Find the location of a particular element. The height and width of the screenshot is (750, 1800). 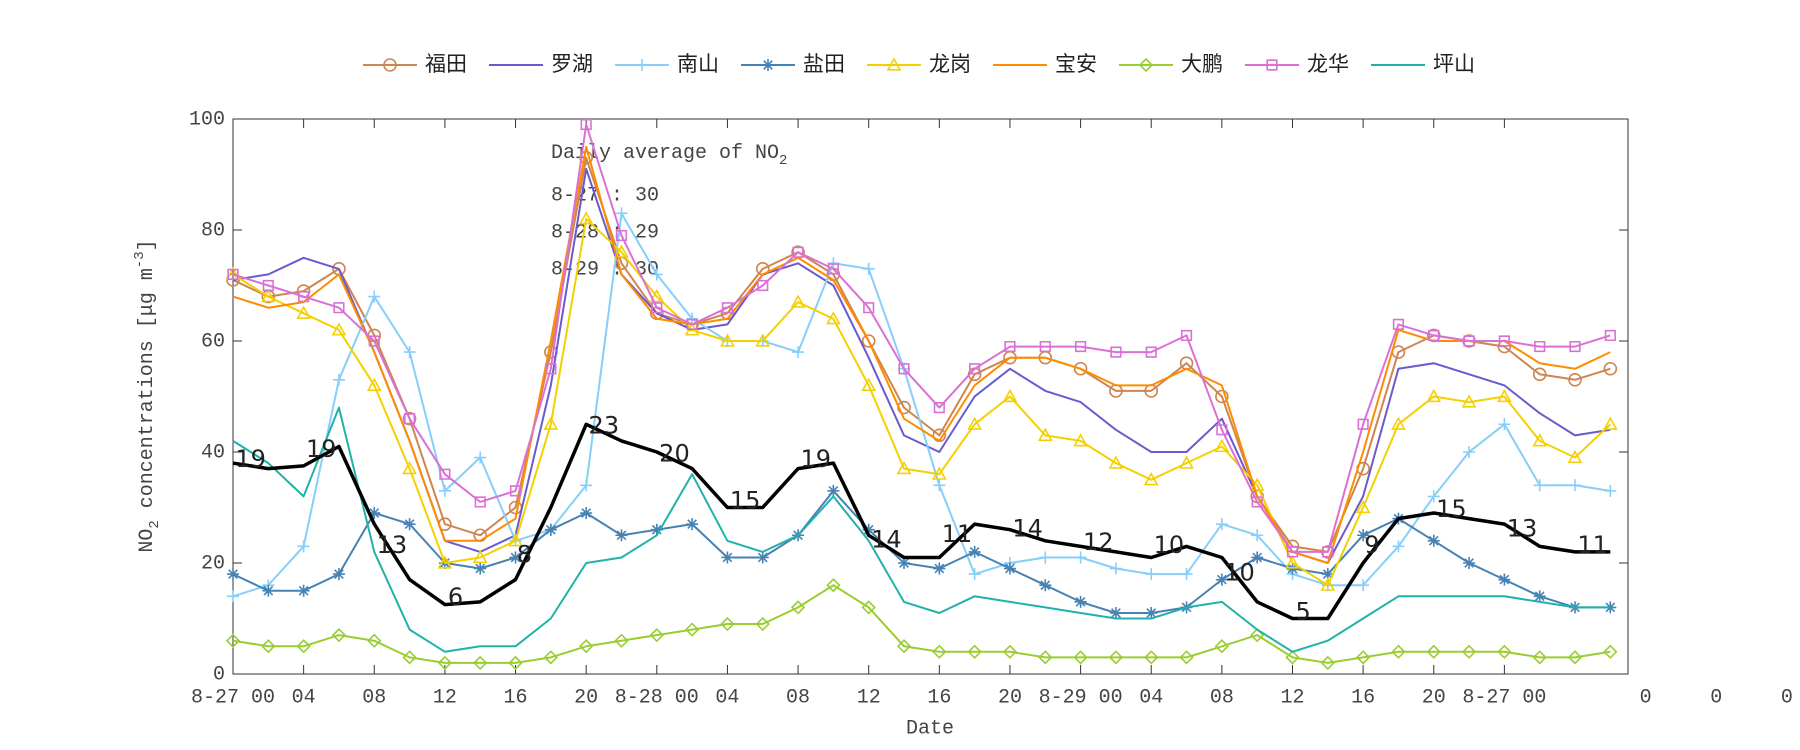

series-line is located at coordinates (921, 624).